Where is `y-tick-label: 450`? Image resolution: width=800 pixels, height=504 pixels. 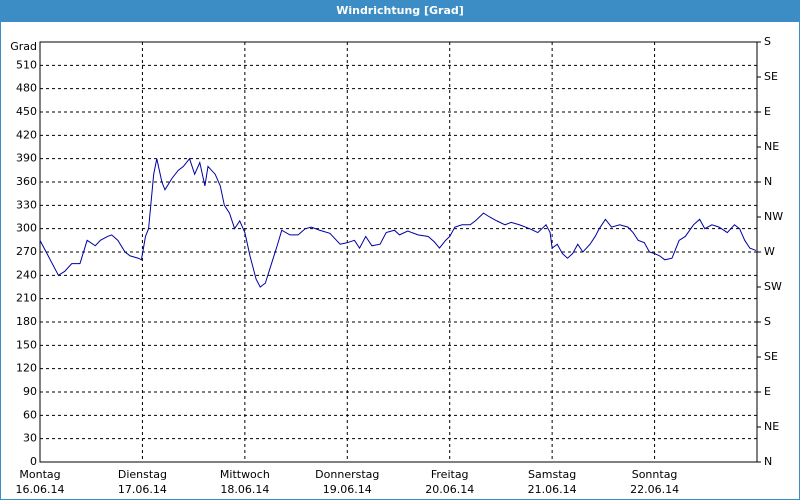 y-tick-label: 450 is located at coordinates (26, 111).